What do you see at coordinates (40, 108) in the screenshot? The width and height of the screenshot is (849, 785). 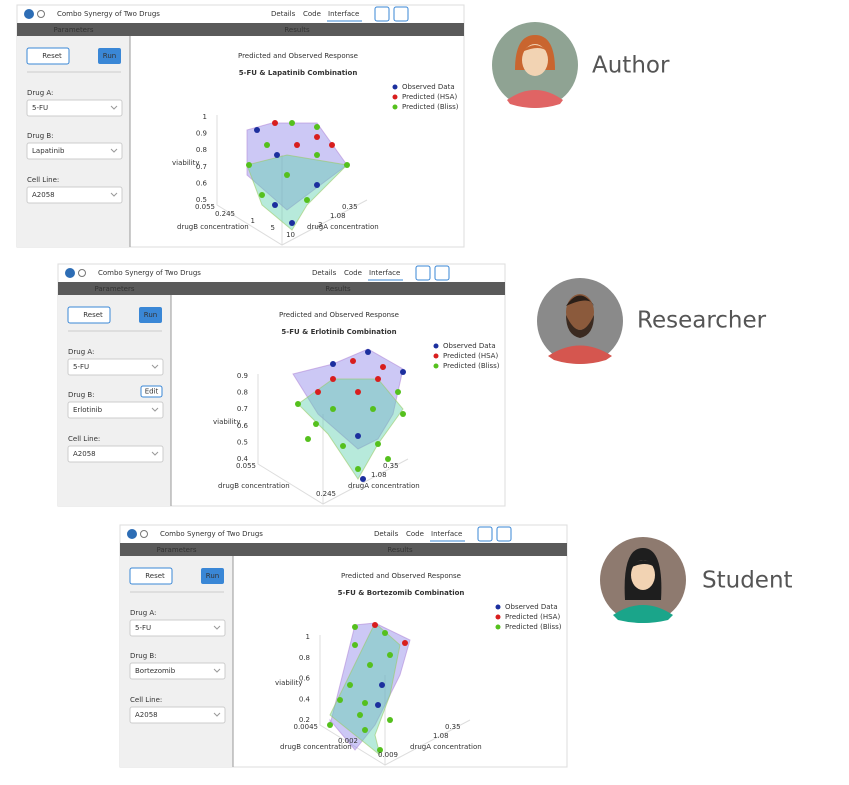 I see `select-value: 5-FU` at bounding box center [40, 108].